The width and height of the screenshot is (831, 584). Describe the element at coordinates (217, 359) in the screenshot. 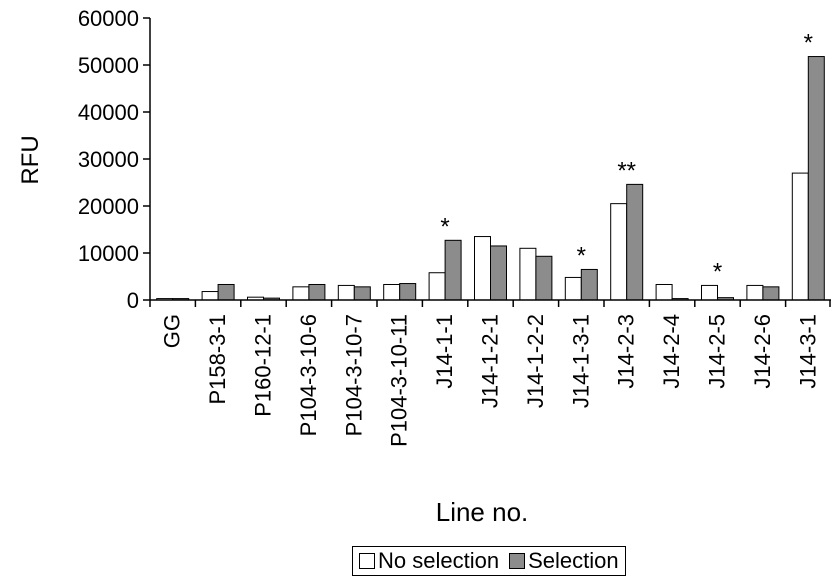

I see `x-tick-label: P158-3-1` at that location.